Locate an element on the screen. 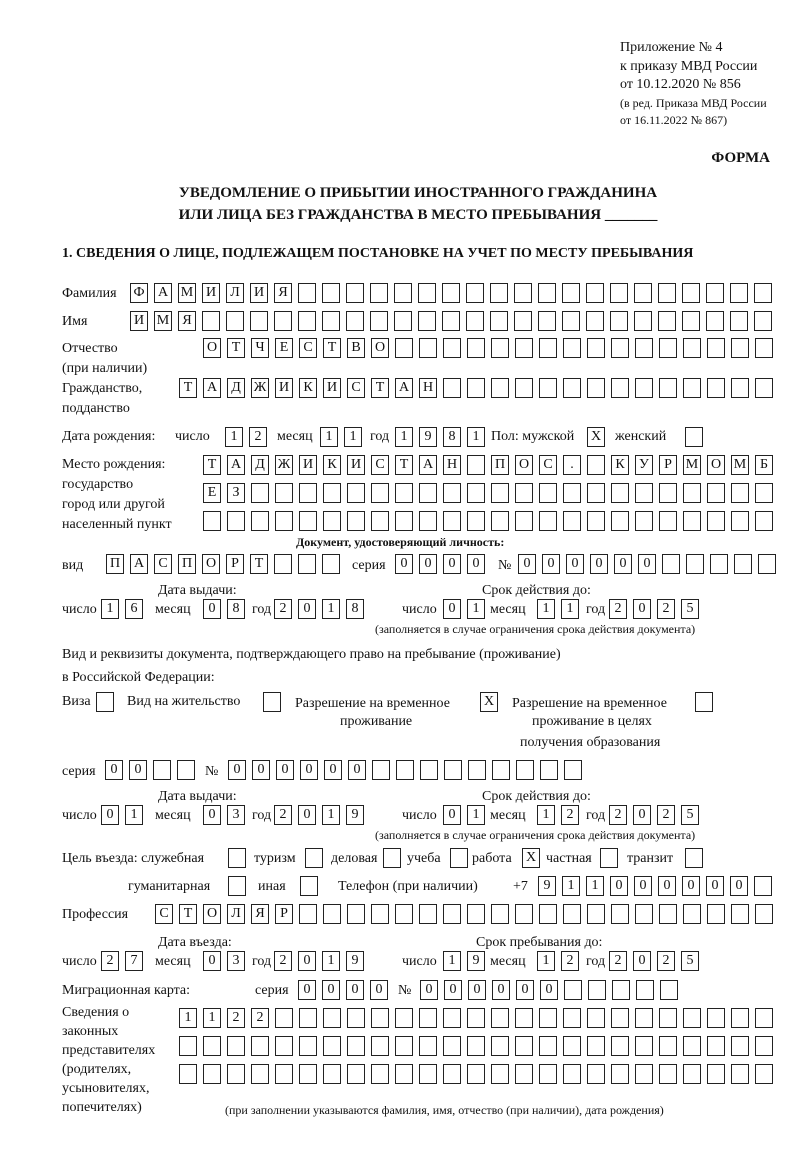  char-cell-permit-issue-month: 0 is located at coordinates (212, 815).